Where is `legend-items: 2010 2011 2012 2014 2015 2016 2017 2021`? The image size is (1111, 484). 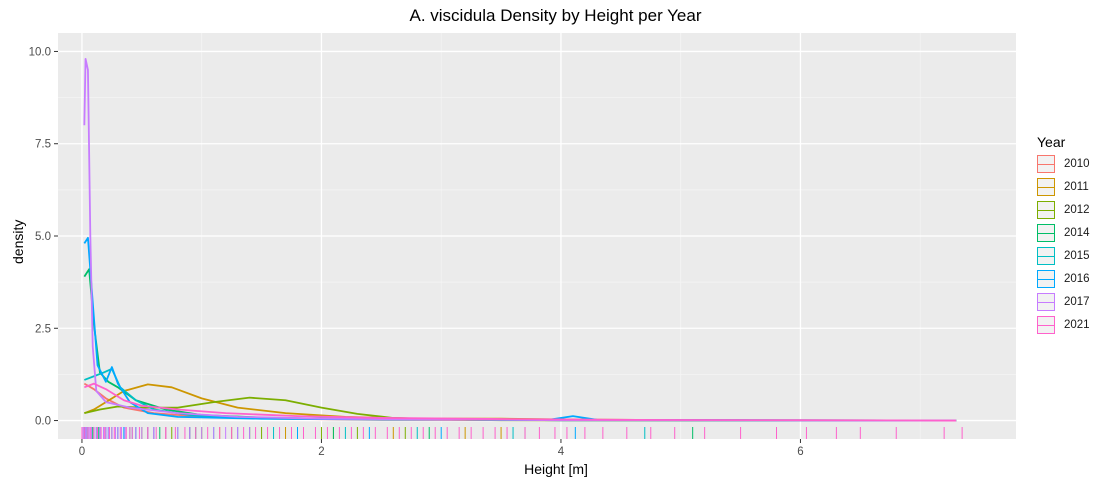 legend-items: 2010 2011 2012 2014 2015 2016 2017 2021 is located at coordinates (1074, 244).